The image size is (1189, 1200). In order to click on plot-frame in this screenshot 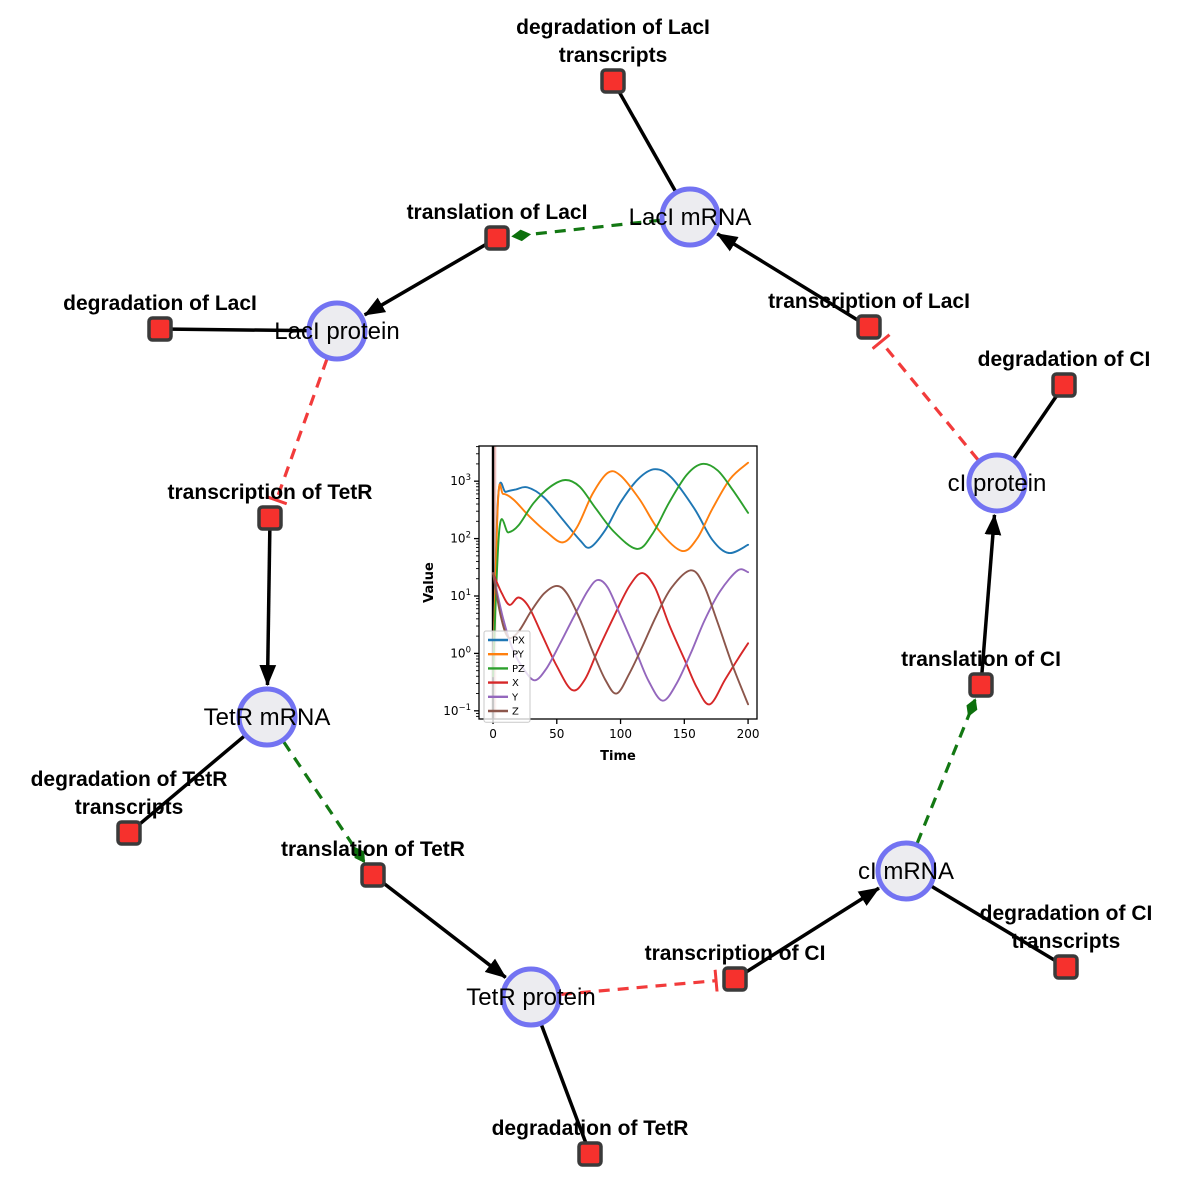, I will do `click(618, 582)`.